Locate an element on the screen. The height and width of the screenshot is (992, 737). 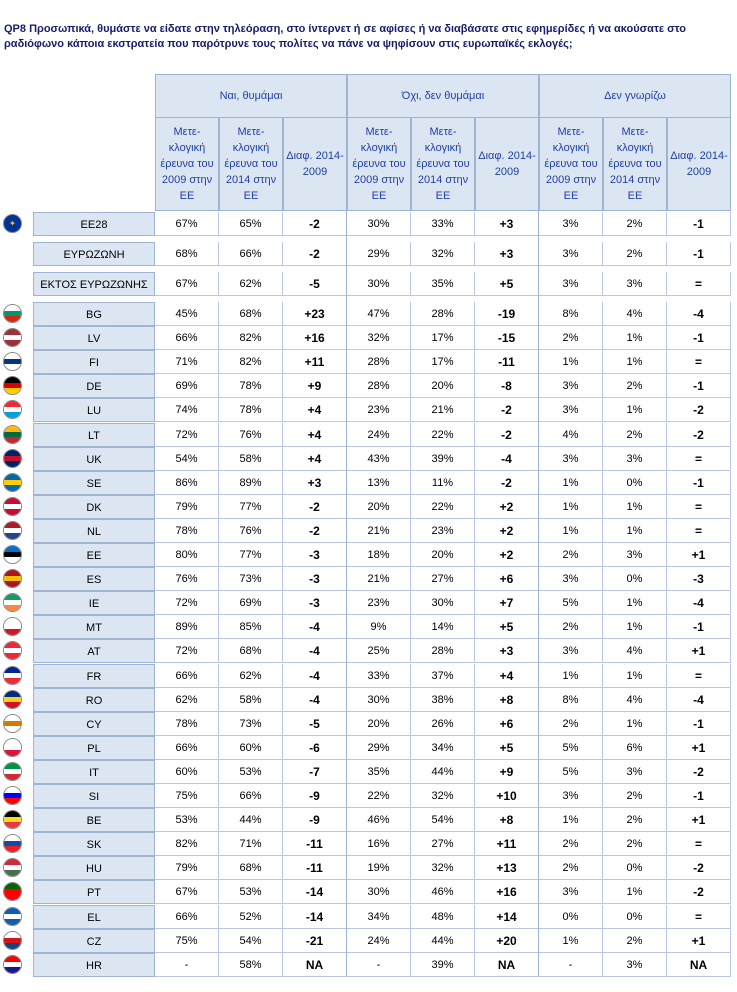
difference-cell: +10 is located at coordinates (507, 796).